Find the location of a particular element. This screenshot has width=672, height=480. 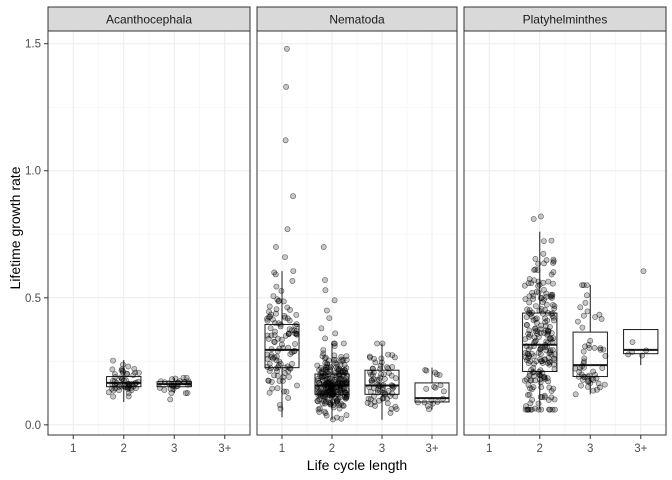

panel-strip-label: Platyhelminthes is located at coordinates (565, 20).